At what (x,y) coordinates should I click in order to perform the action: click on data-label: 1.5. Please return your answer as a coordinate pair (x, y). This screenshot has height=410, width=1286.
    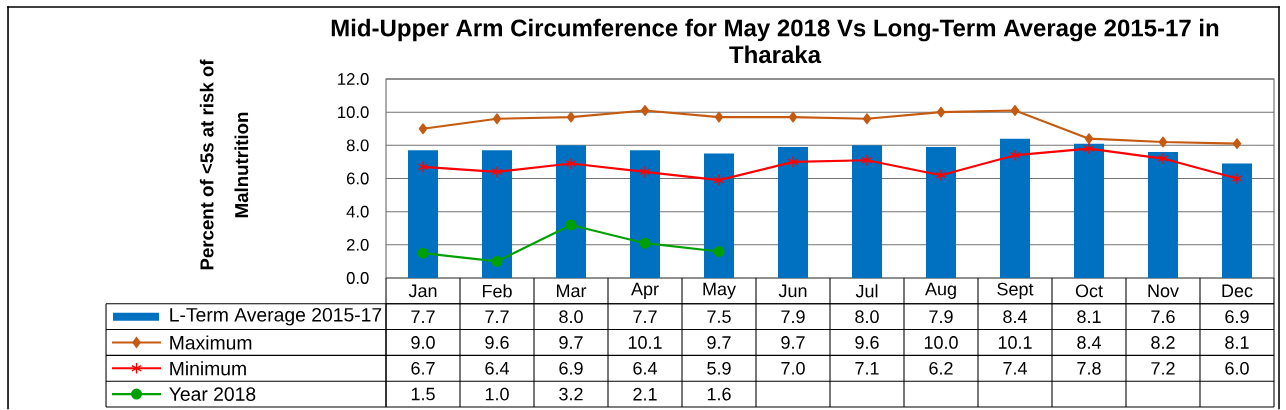
    Looking at the image, I should click on (423, 394).